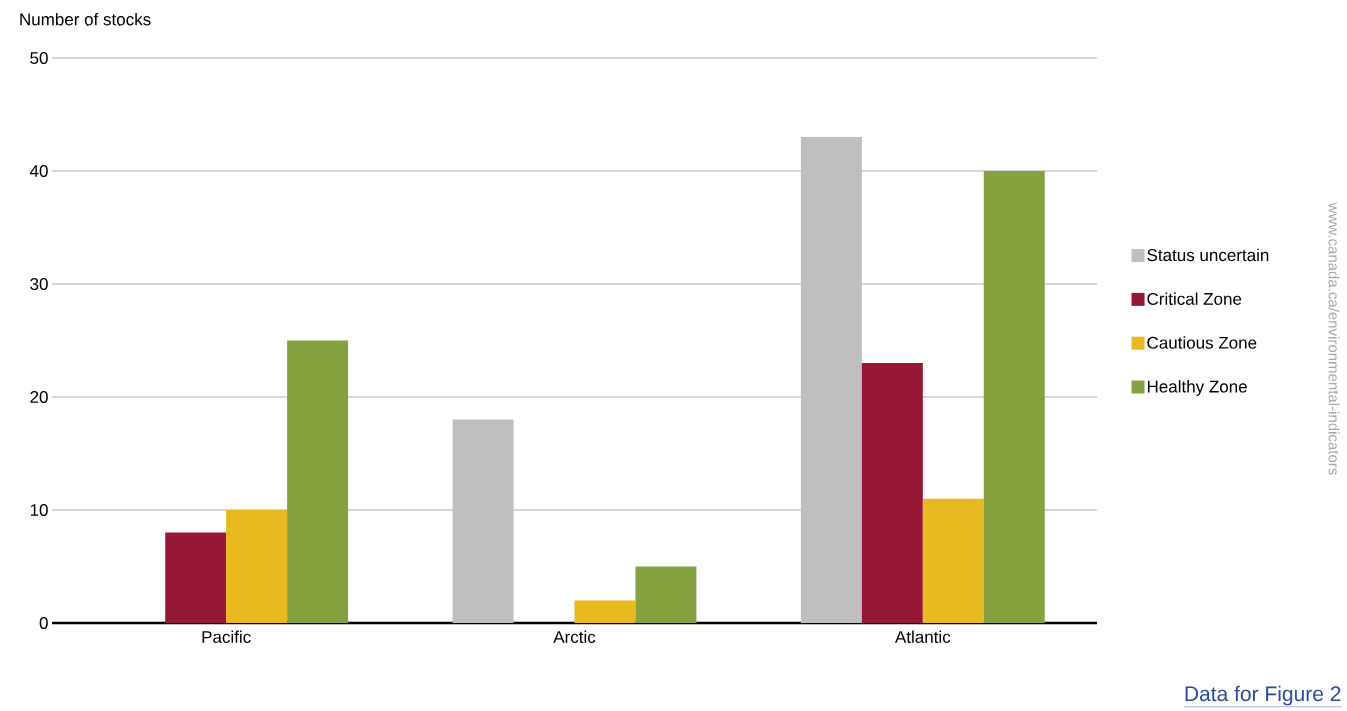  What do you see at coordinates (922, 637) in the screenshot?
I see `x-tick-label: Atlantic` at bounding box center [922, 637].